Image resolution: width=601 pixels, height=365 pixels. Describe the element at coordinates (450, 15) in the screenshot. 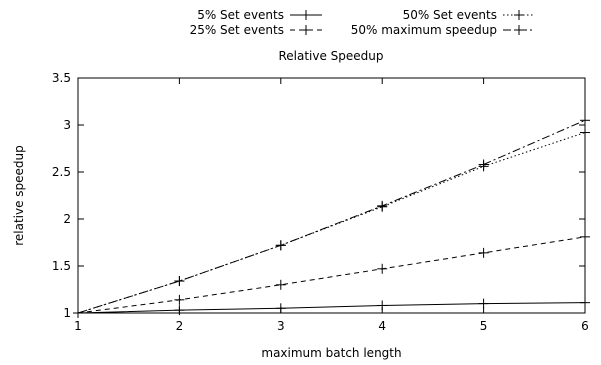

I see `legend-label: 50% Set events` at that location.